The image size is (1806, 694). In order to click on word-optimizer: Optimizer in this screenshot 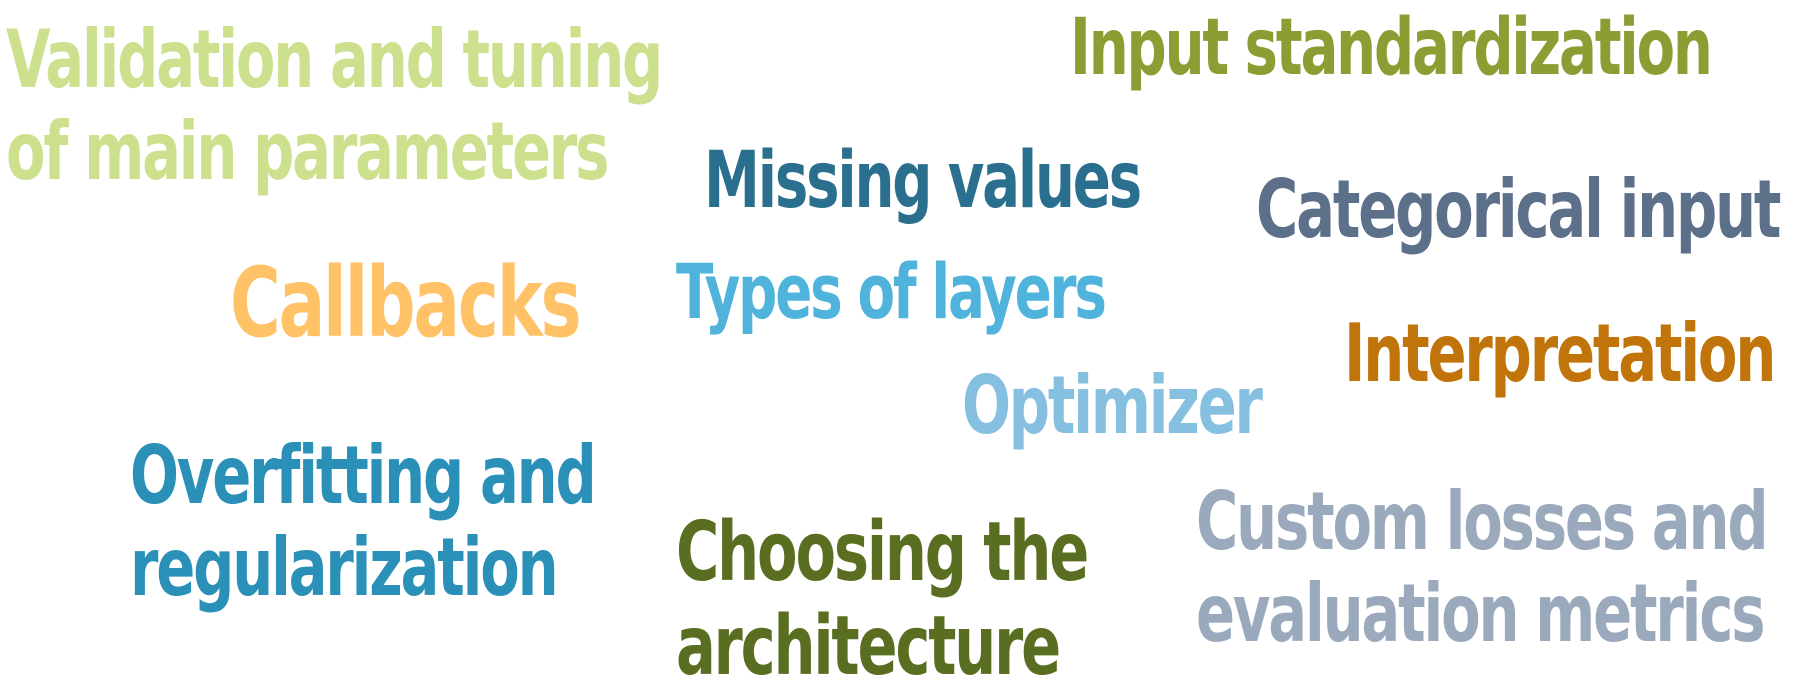, I will do `click(1112, 405)`.